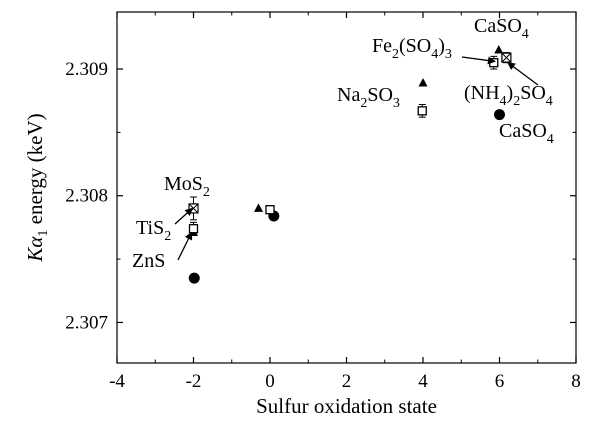  I want to click on data-point-crossed-square-x, so click(506, 57).